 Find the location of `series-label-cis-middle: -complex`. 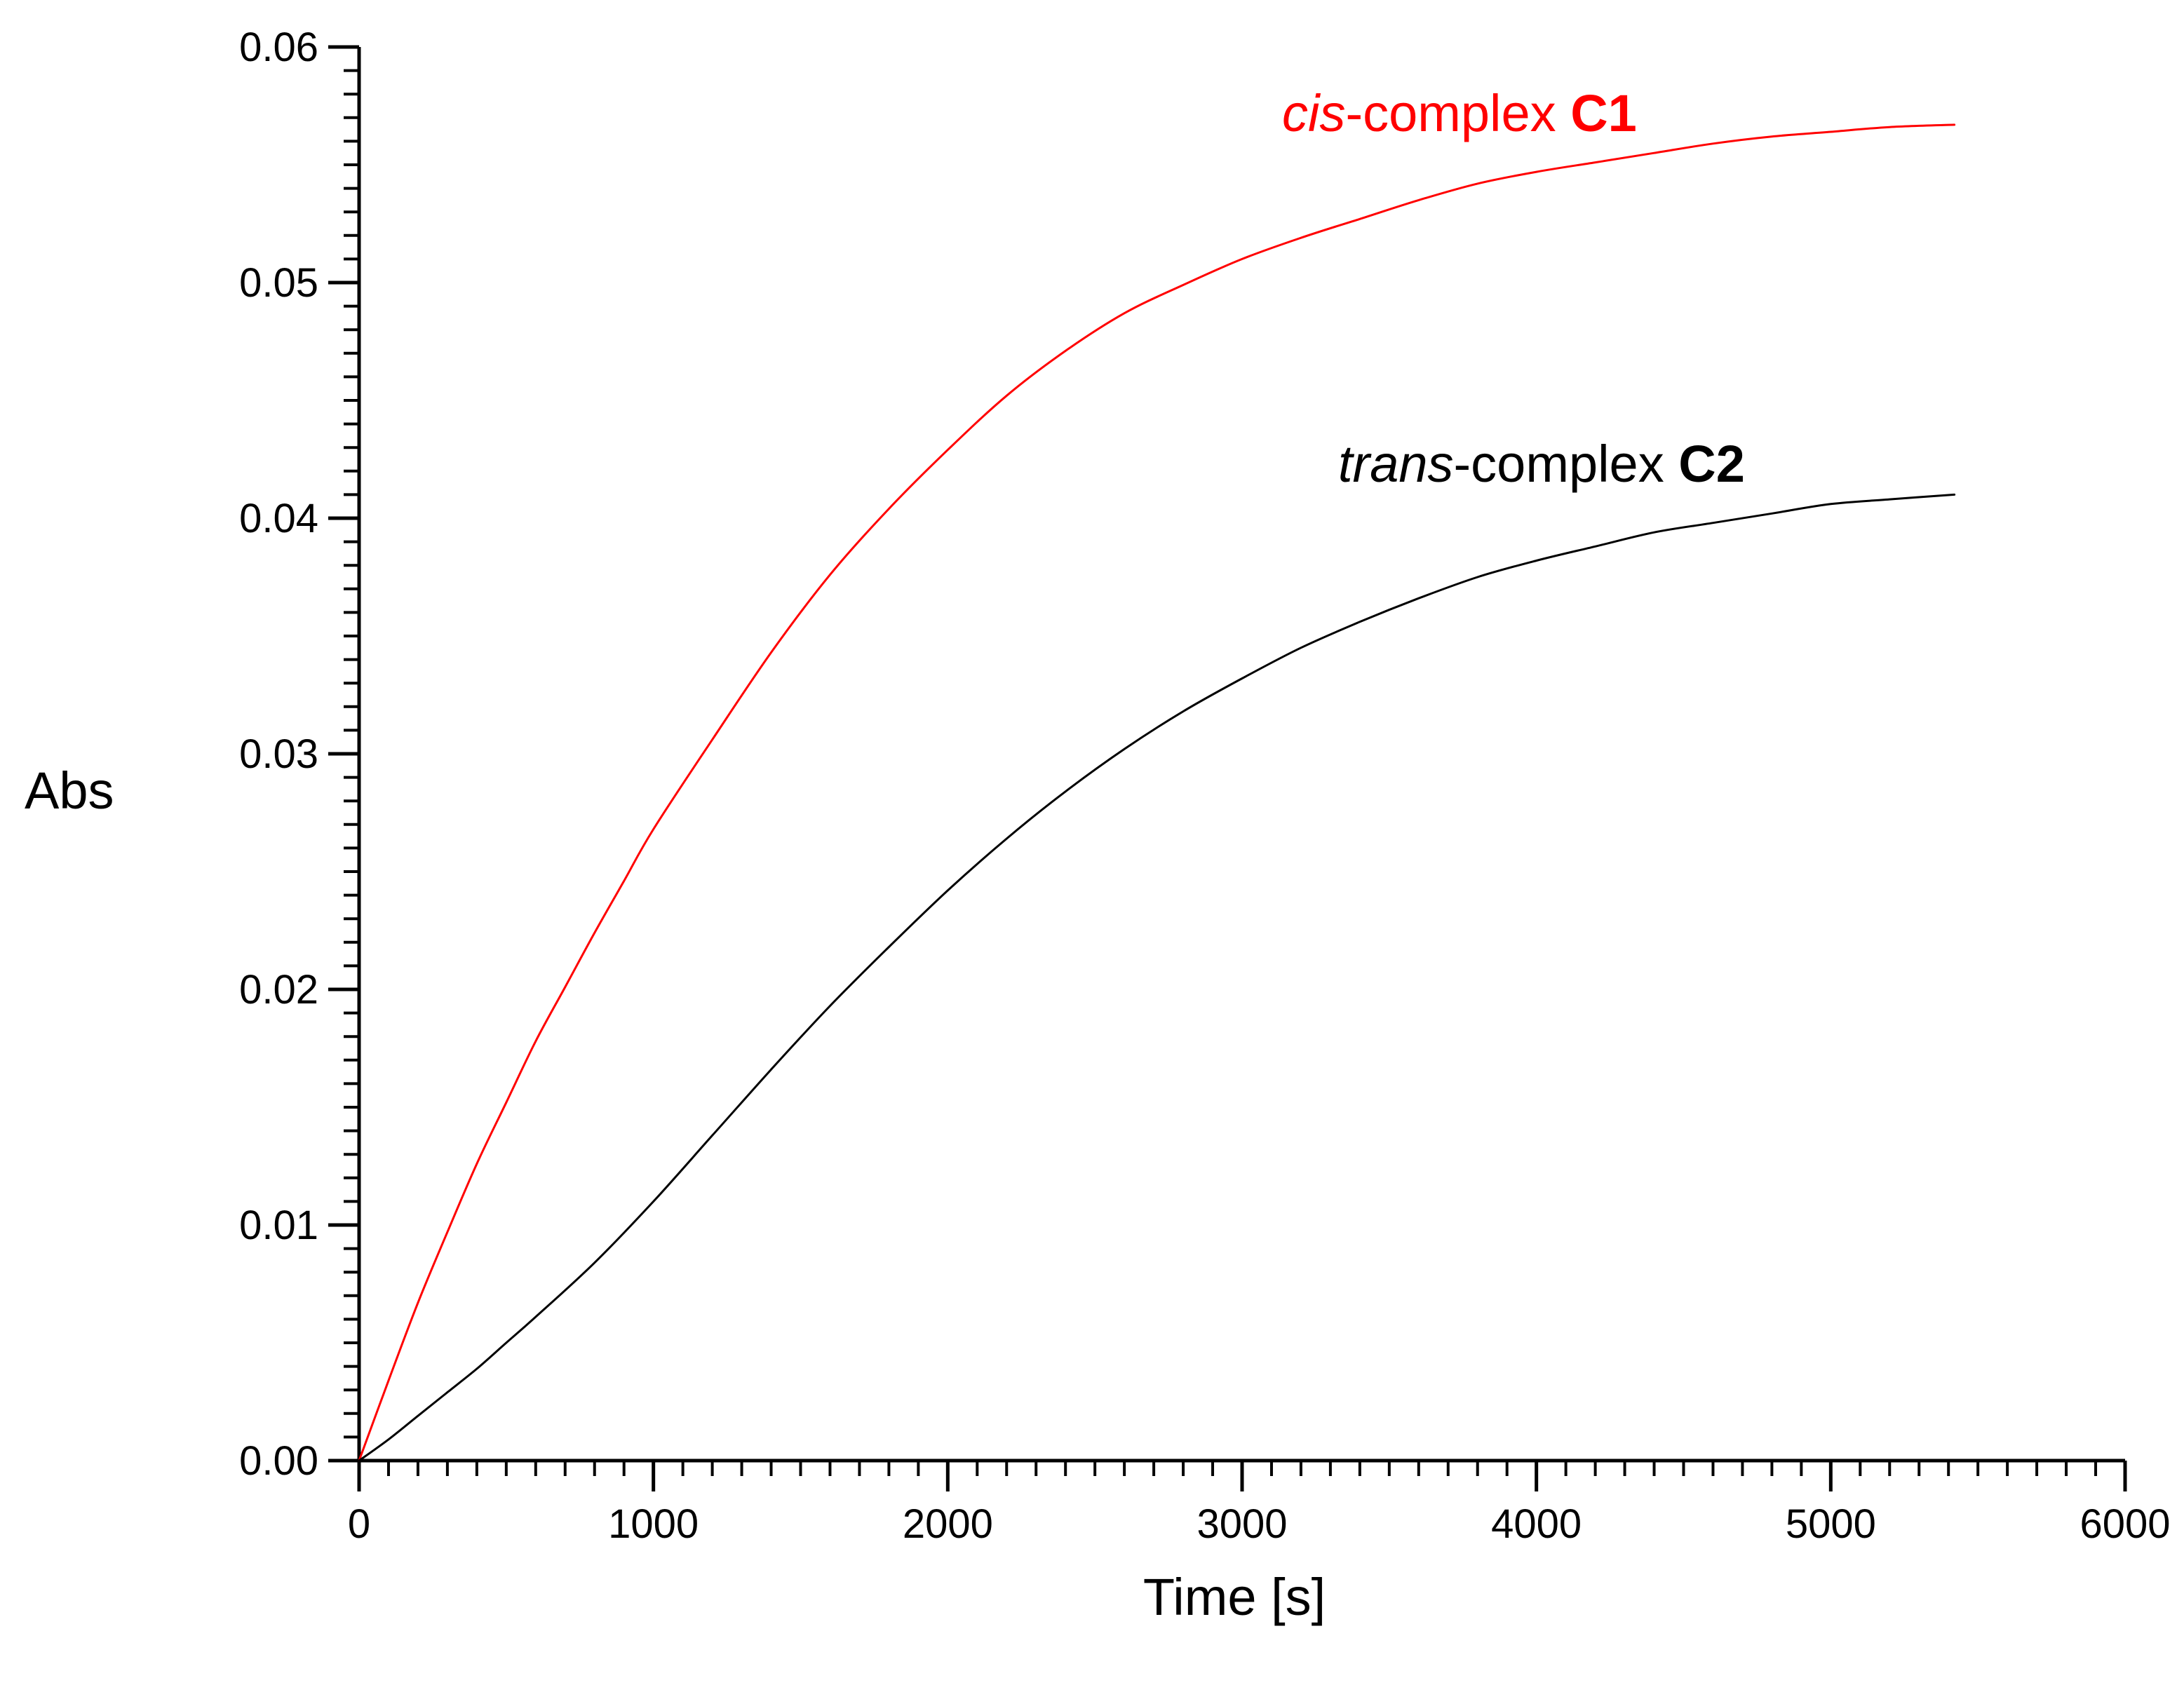

series-label-cis-middle: -complex is located at coordinates (1457, 113).